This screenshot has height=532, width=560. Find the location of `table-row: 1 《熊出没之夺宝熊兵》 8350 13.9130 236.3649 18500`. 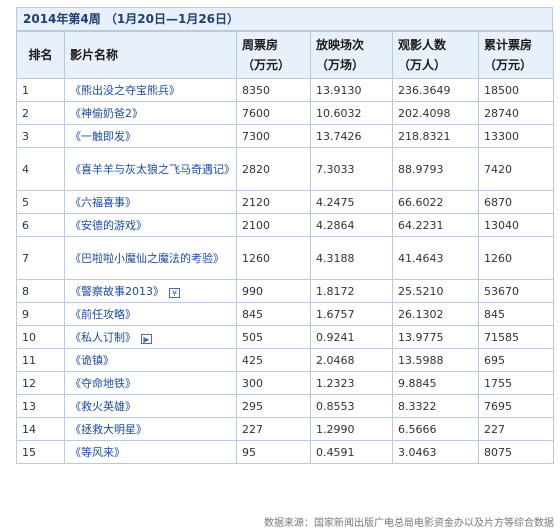

table-row: 1 《熊出没之夺宝熊兵》 8350 13.9130 236.3649 18500 is located at coordinates (285, 90).